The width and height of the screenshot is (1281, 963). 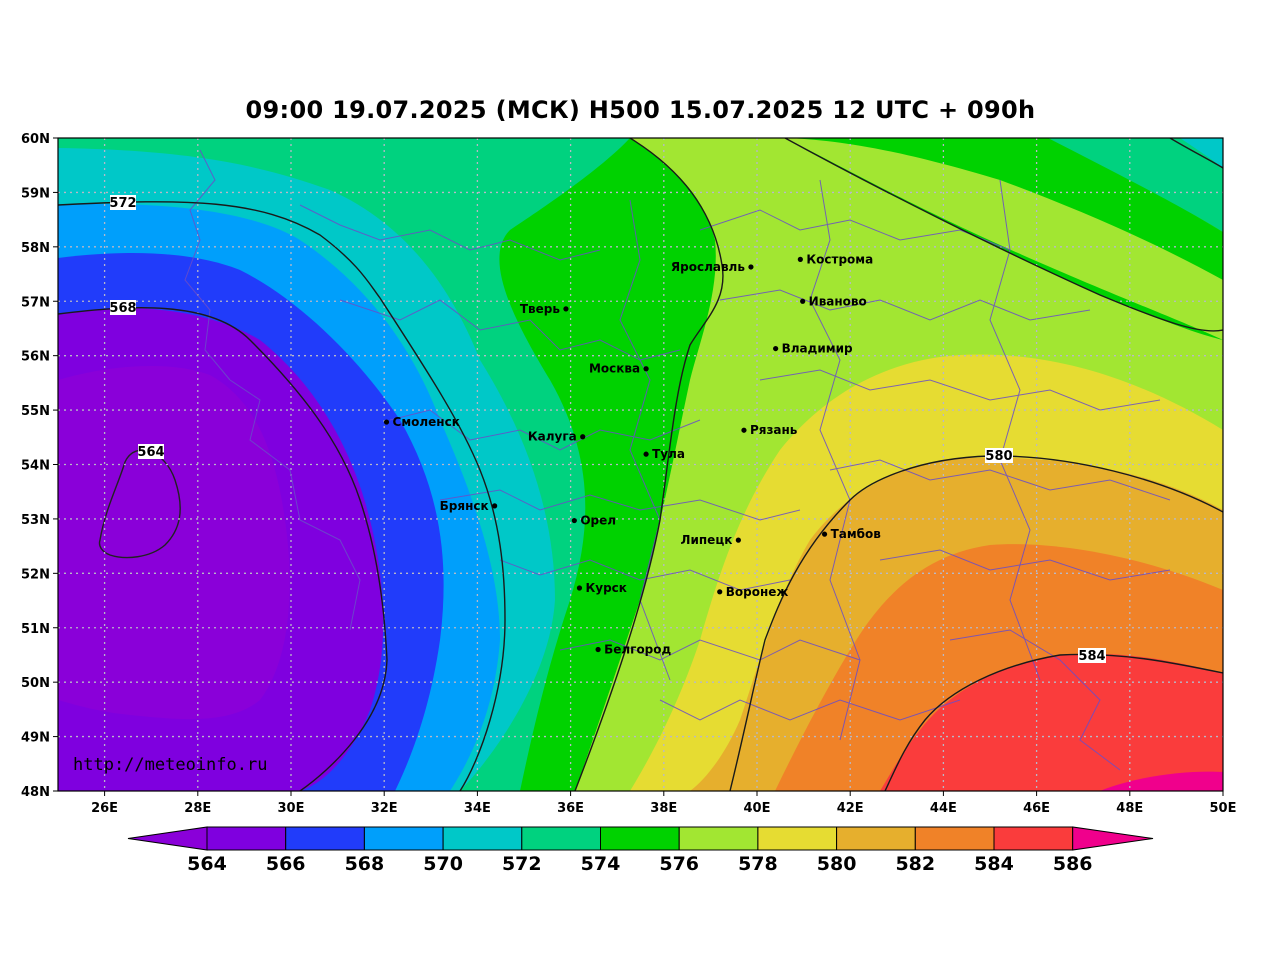 What do you see at coordinates (994, 864) in the screenshot?
I see `colorbar-label: 584` at bounding box center [994, 864].